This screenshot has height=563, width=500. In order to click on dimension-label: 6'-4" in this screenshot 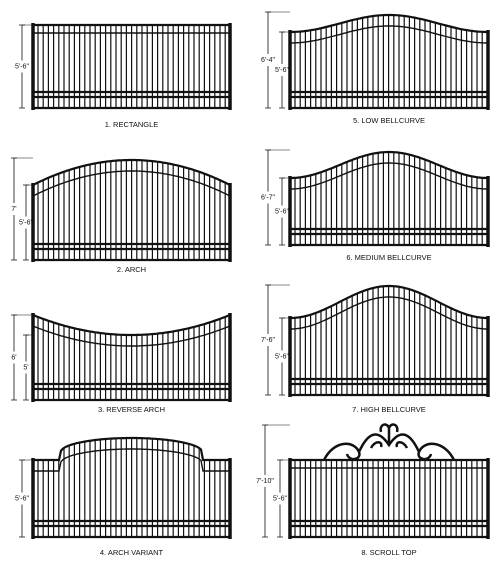, I will do `click(268, 60)`.